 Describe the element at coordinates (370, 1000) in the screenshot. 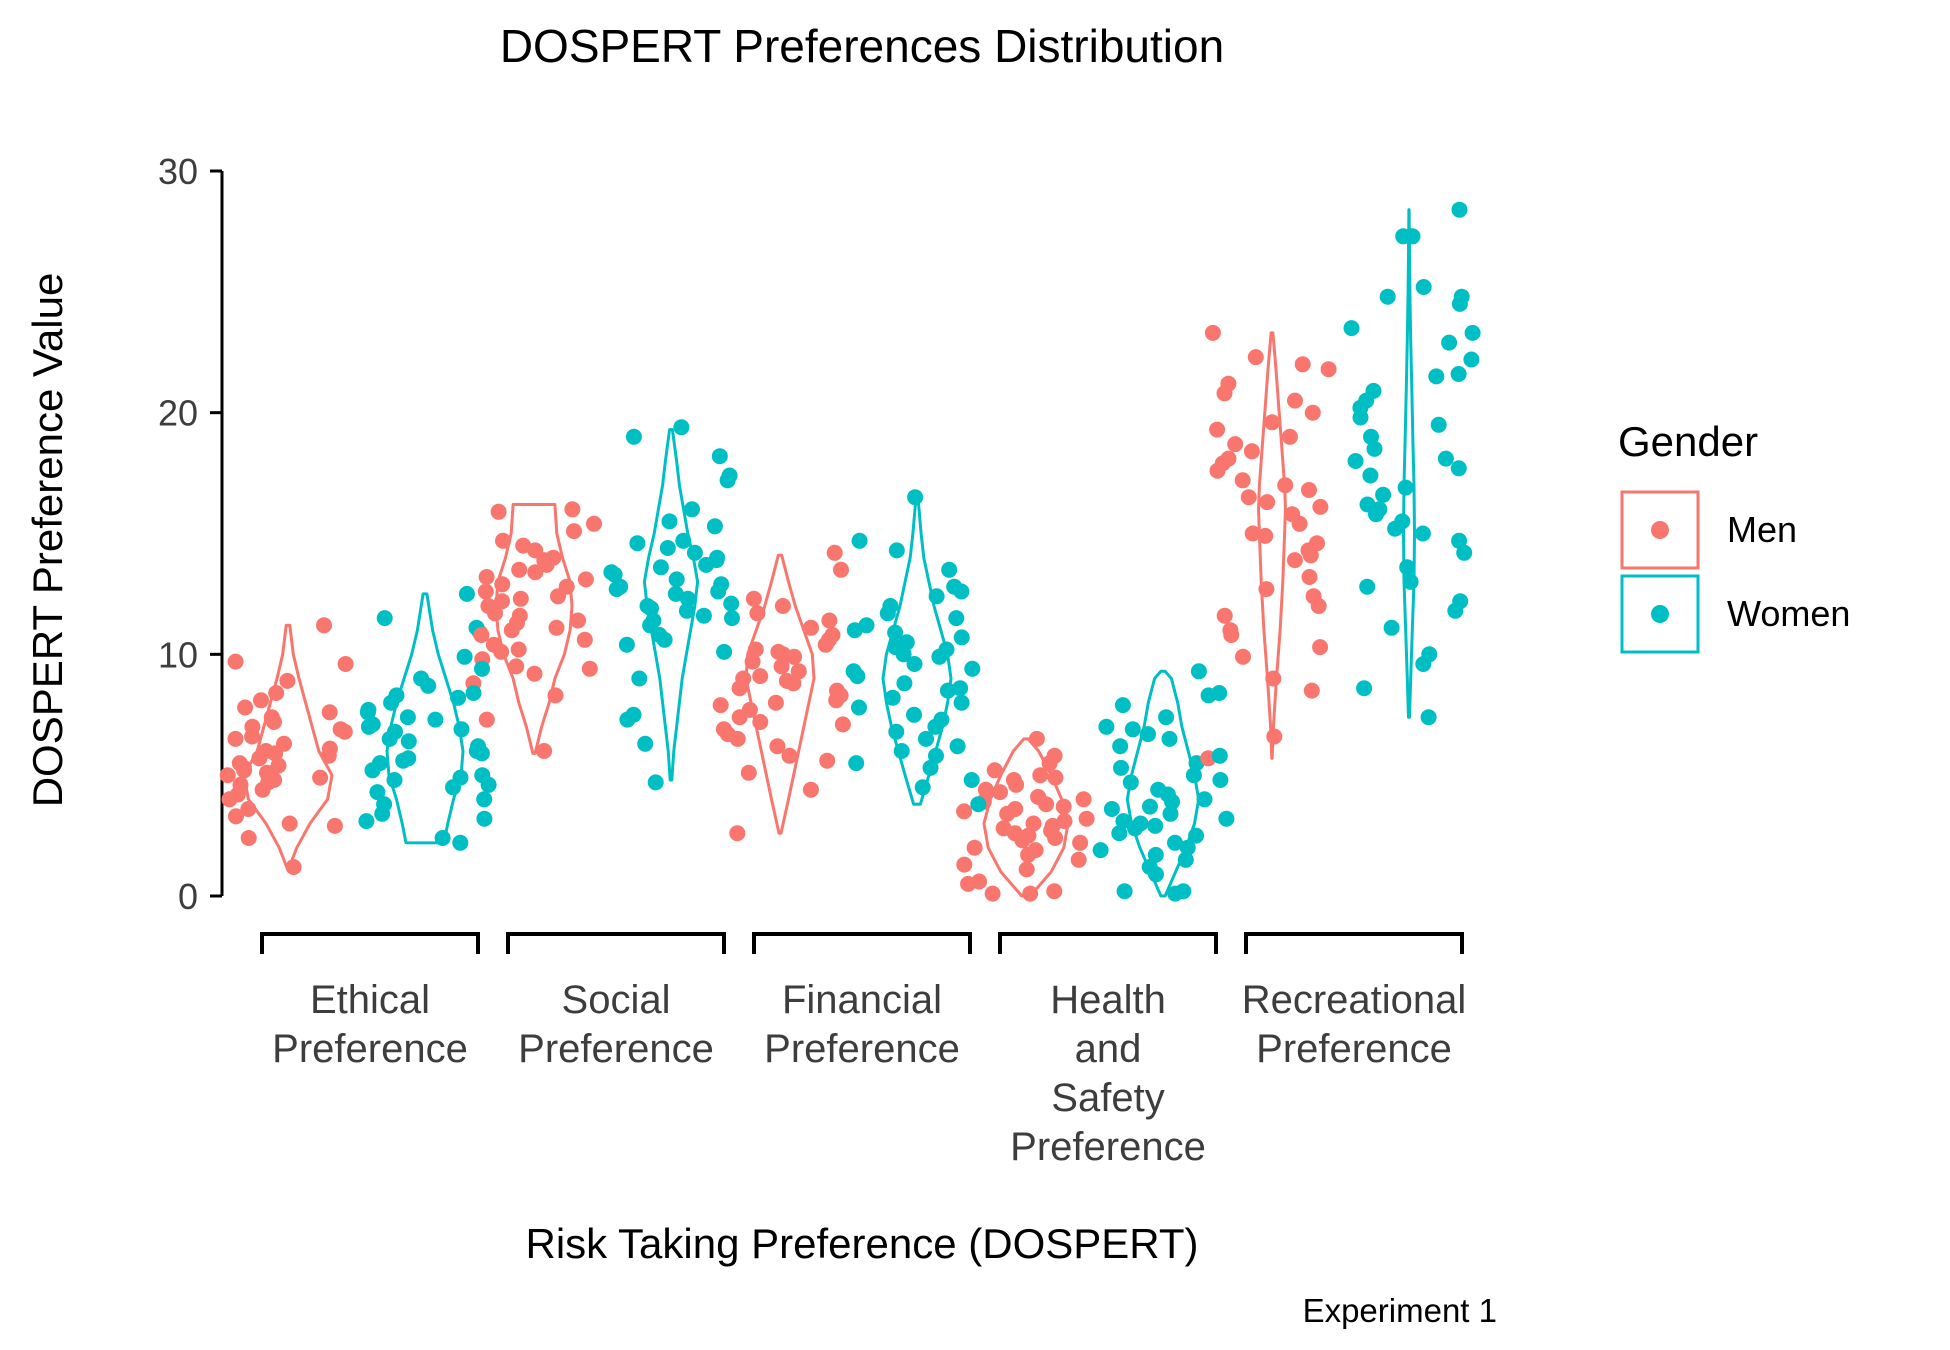

I see `x-tick-label: Ethical` at that location.